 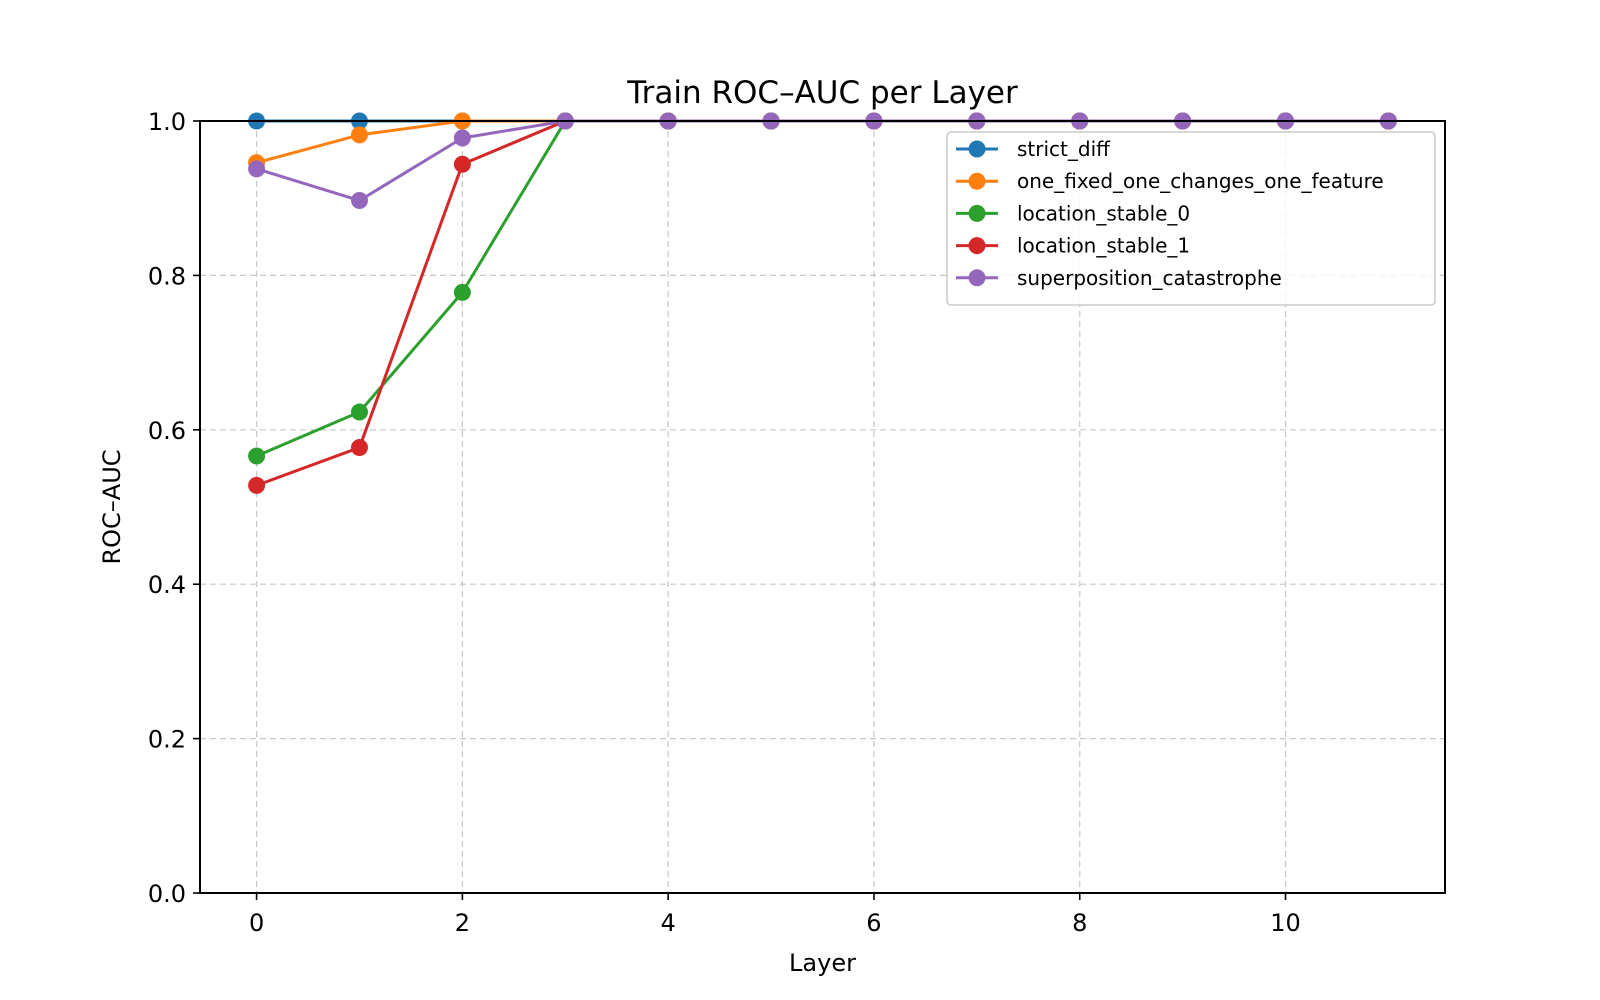 What do you see at coordinates (462, 923) in the screenshot?
I see `x-tick-label: 2` at bounding box center [462, 923].